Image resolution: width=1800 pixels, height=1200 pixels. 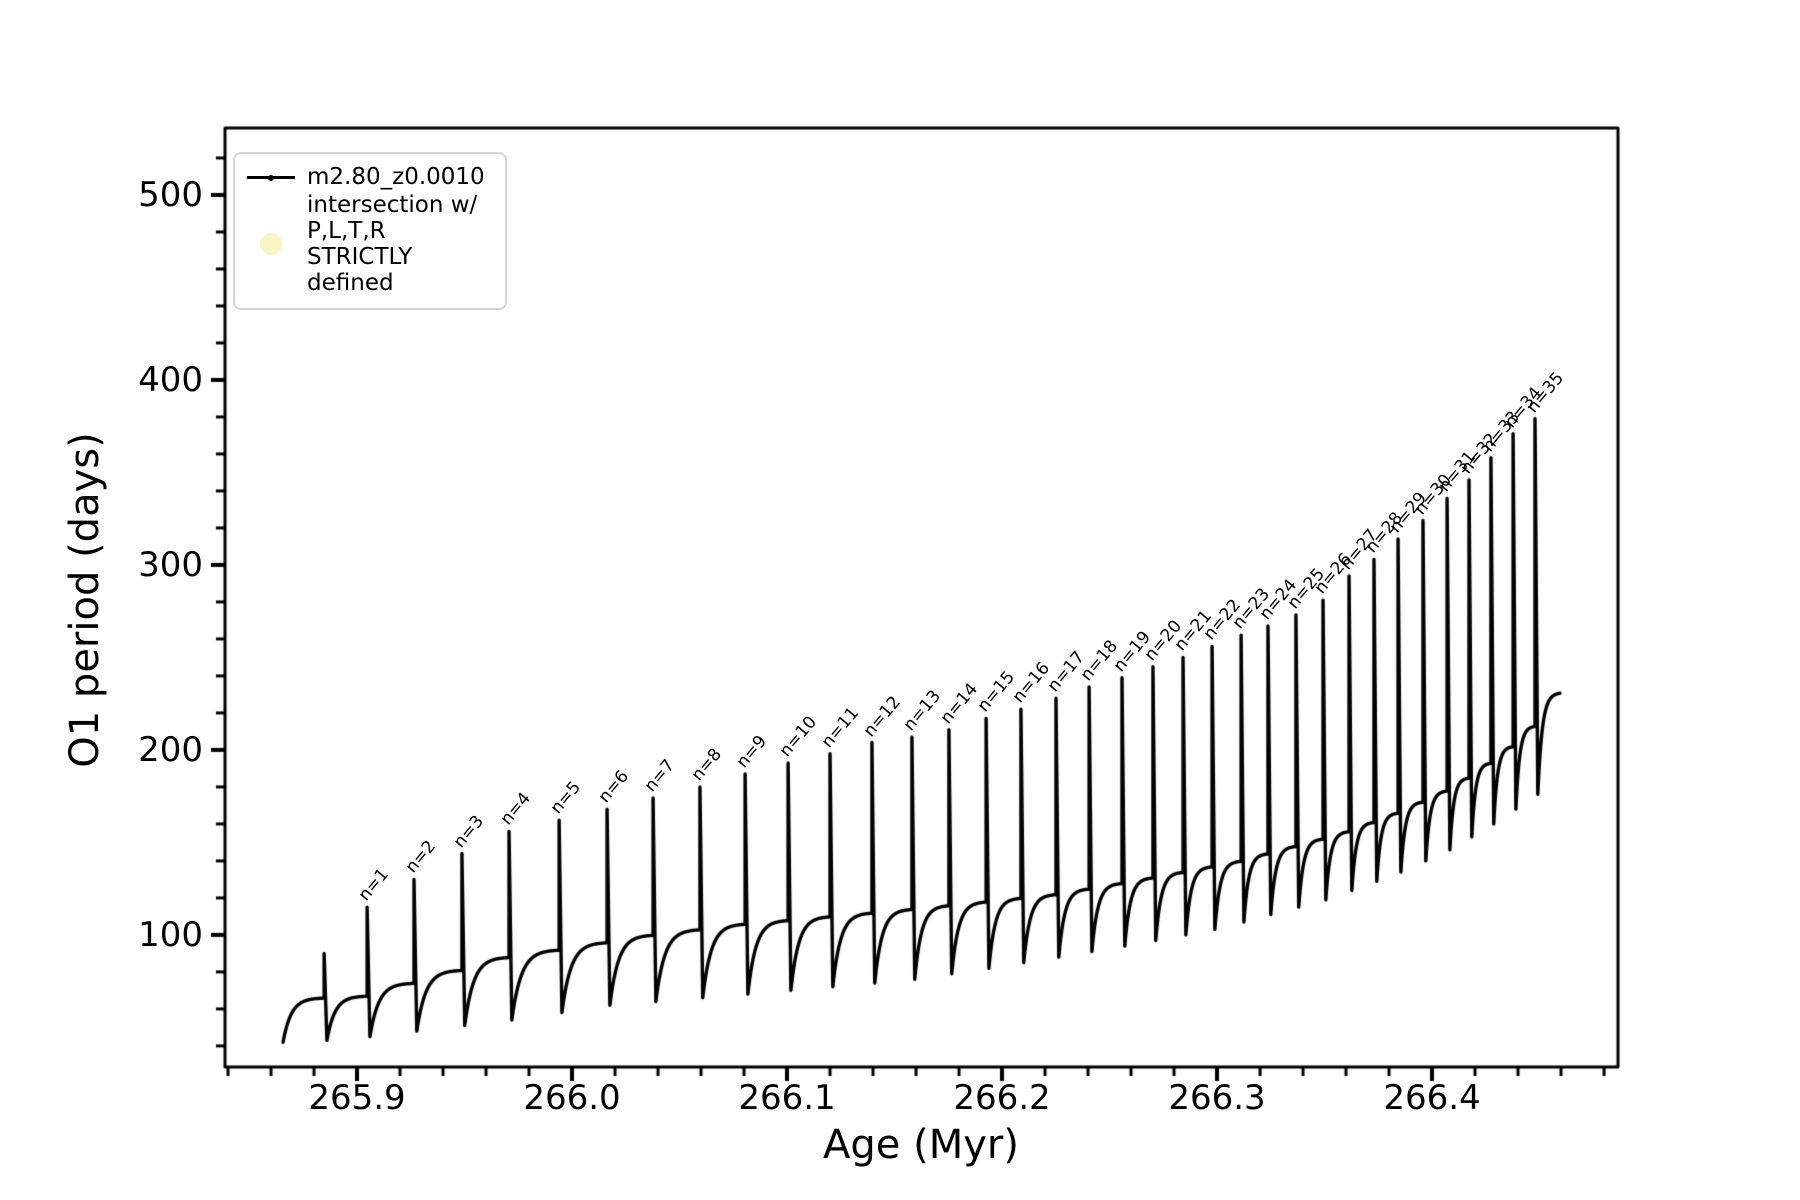 I want to click on y-tick-label: 200, so click(x=170, y=749).